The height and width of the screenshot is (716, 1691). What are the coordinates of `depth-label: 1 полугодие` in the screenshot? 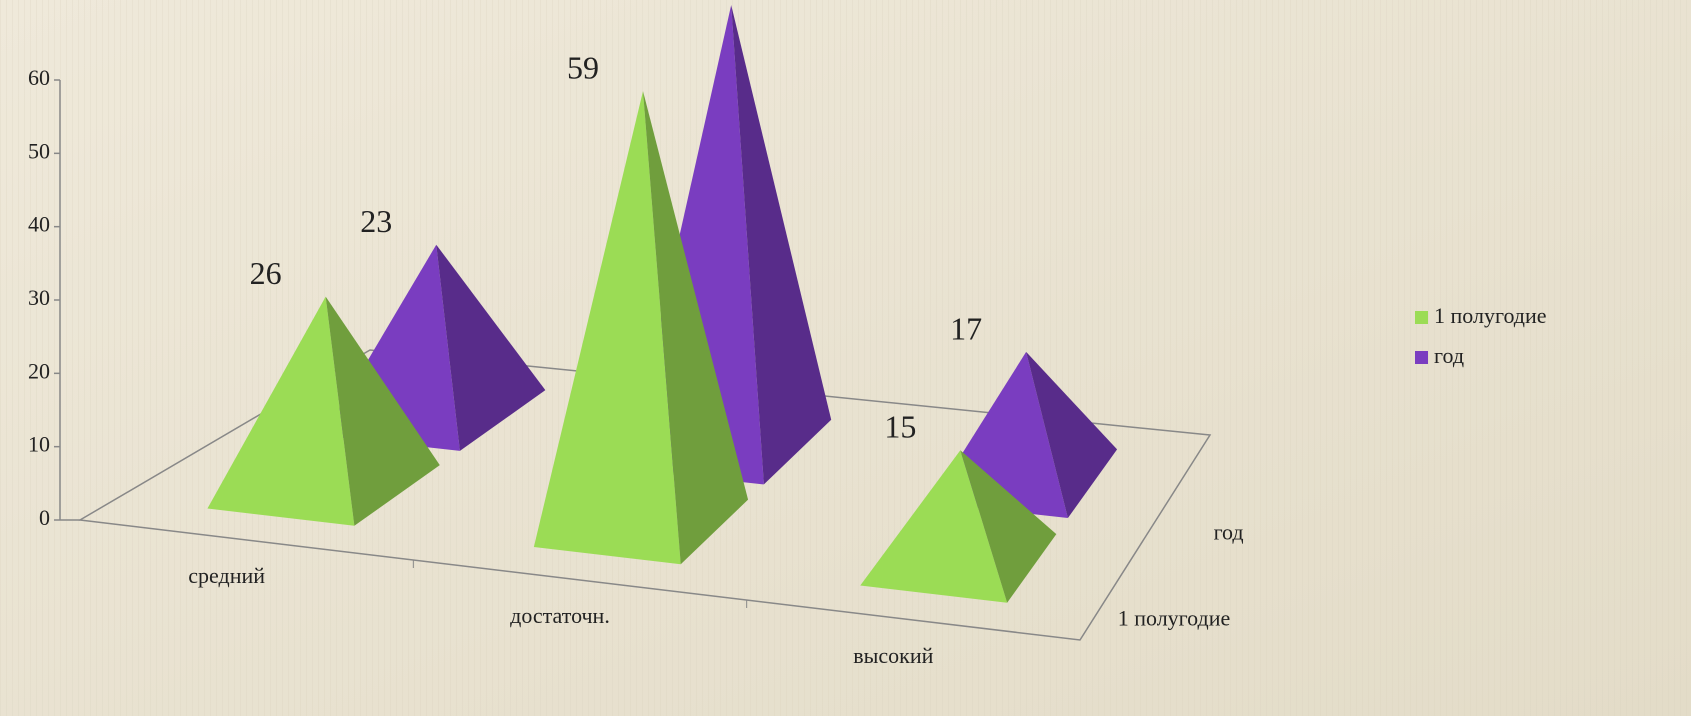 It's located at (1174, 618).